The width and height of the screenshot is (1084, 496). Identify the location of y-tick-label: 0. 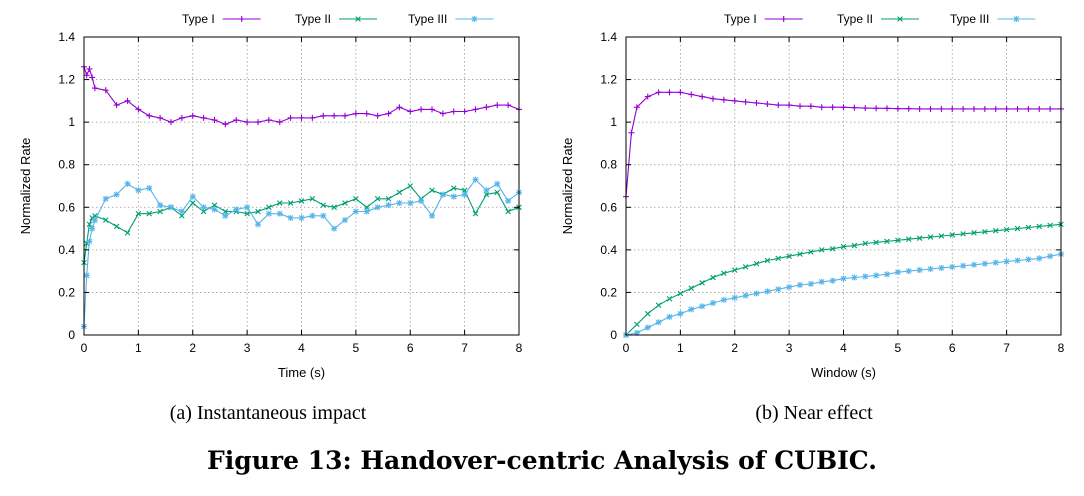
(71, 335).